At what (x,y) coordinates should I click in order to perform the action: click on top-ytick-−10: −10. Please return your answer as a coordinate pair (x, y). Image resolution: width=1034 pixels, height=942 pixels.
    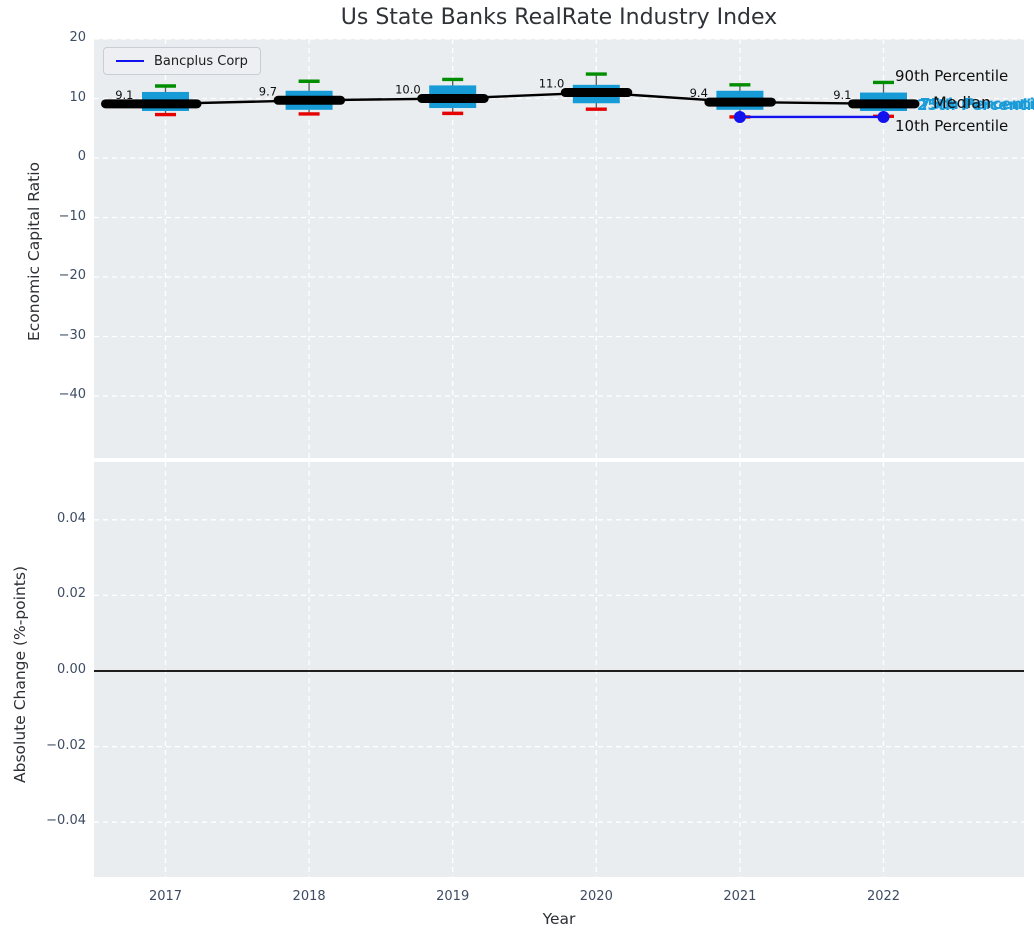
    Looking at the image, I should click on (72, 216).